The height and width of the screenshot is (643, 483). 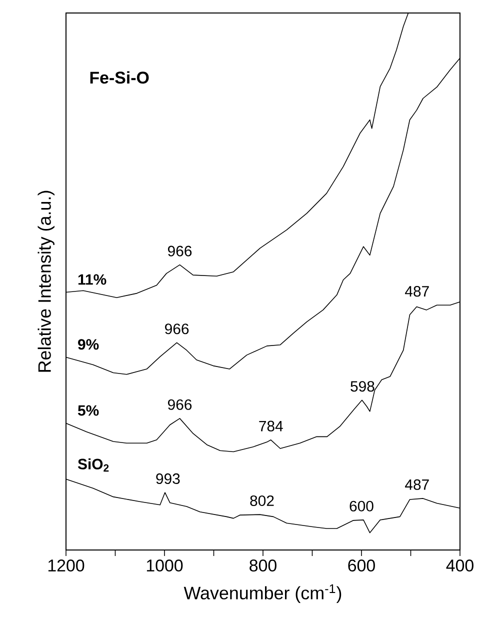 I want to click on annotation: 784, so click(x=271, y=426).